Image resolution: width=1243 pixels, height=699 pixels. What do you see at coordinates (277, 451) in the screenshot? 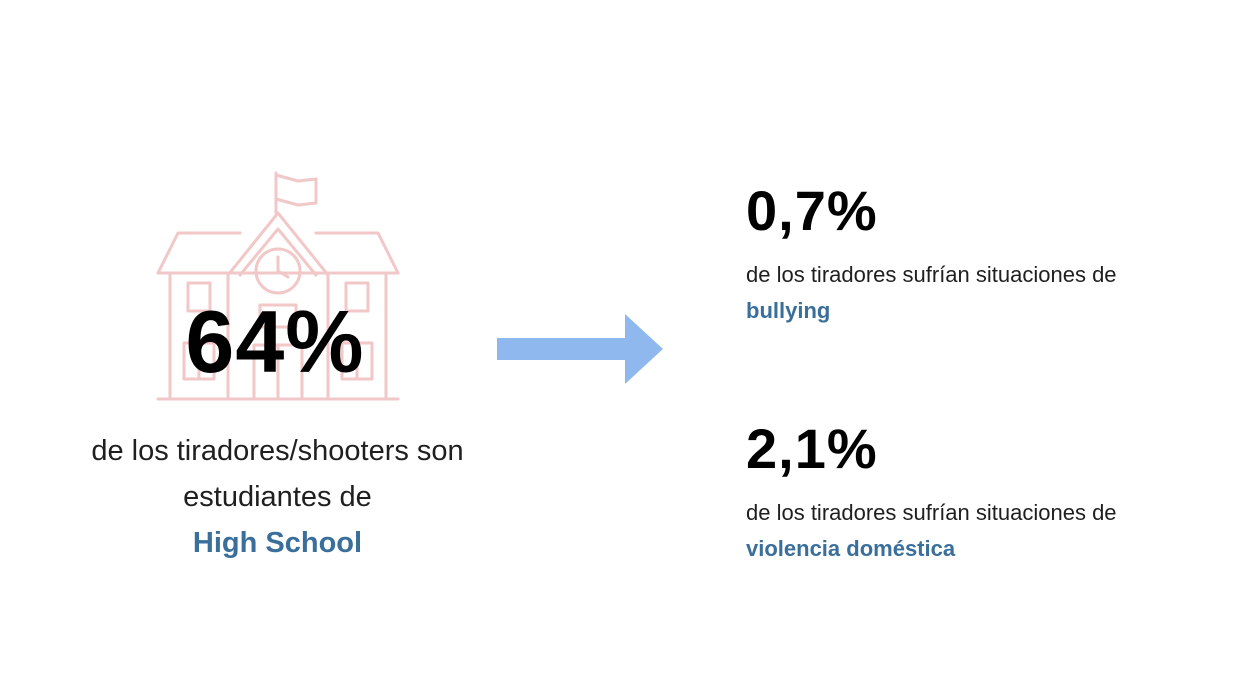
I see `caption-line-1: de los tiradores/shooters son` at bounding box center [277, 451].